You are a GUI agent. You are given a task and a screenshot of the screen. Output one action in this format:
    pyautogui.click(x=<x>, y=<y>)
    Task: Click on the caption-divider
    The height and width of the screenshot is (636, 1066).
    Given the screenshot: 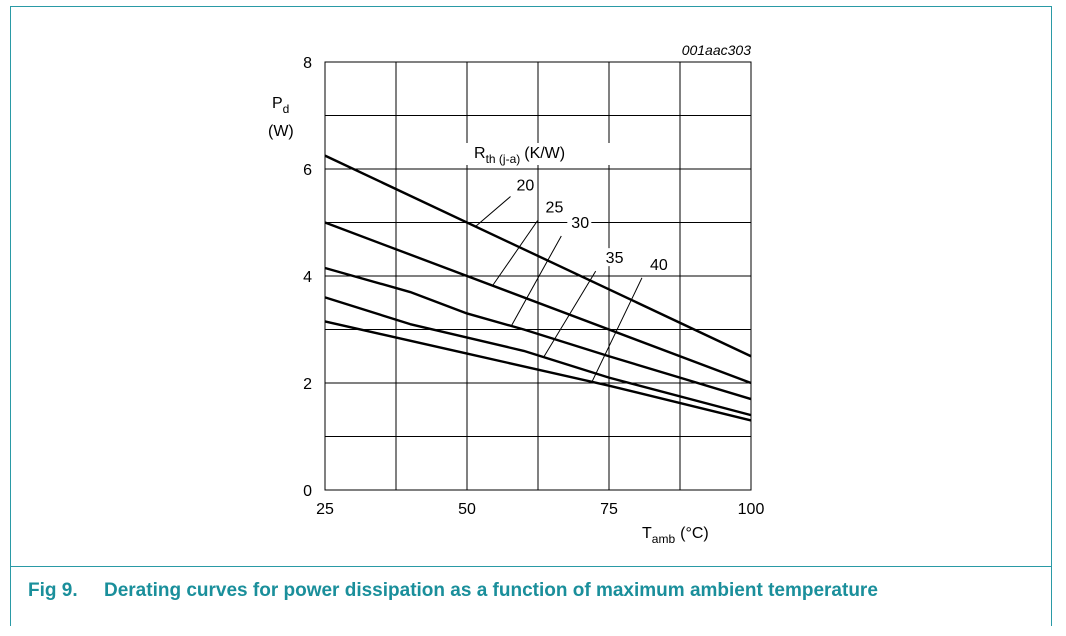 What is the action you would take?
    pyautogui.click(x=531, y=566)
    